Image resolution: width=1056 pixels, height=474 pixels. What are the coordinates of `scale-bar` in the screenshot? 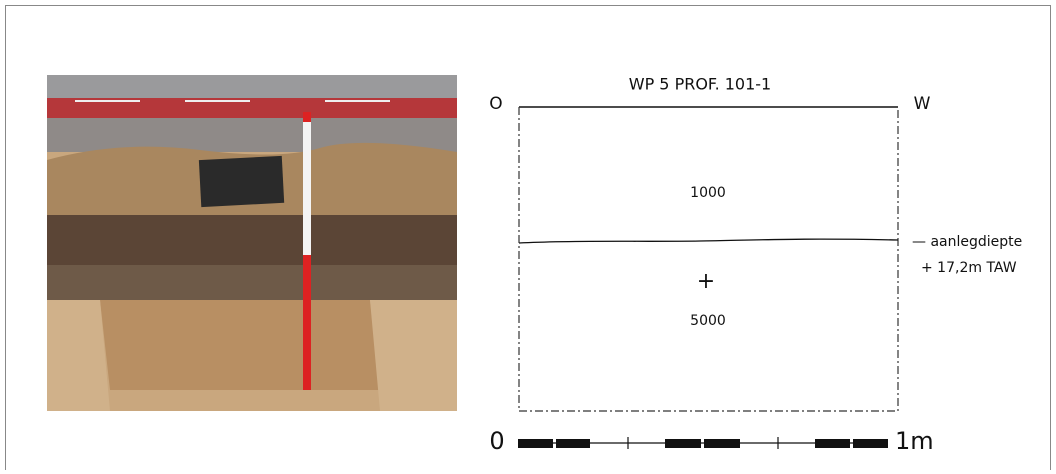 It's located at (703, 443).